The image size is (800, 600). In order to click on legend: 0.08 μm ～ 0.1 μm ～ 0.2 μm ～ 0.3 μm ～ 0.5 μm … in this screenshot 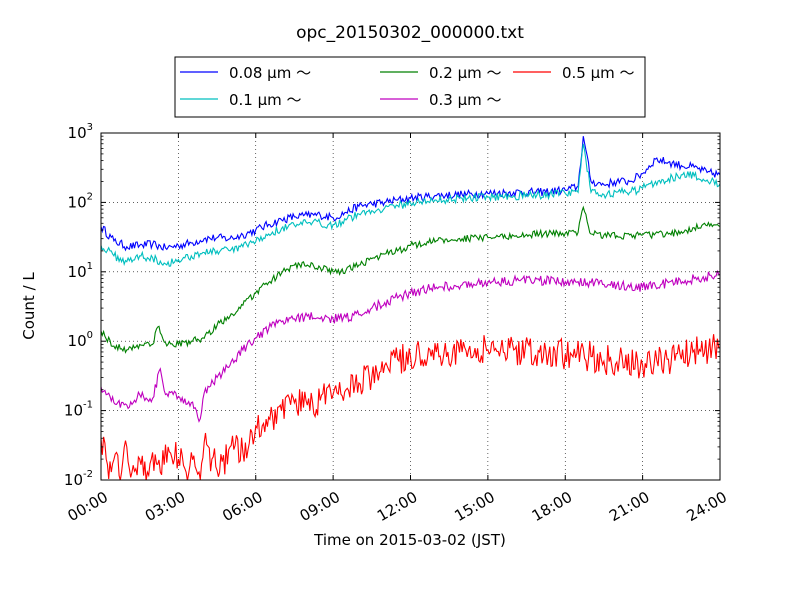, I will do `click(410, 87)`.